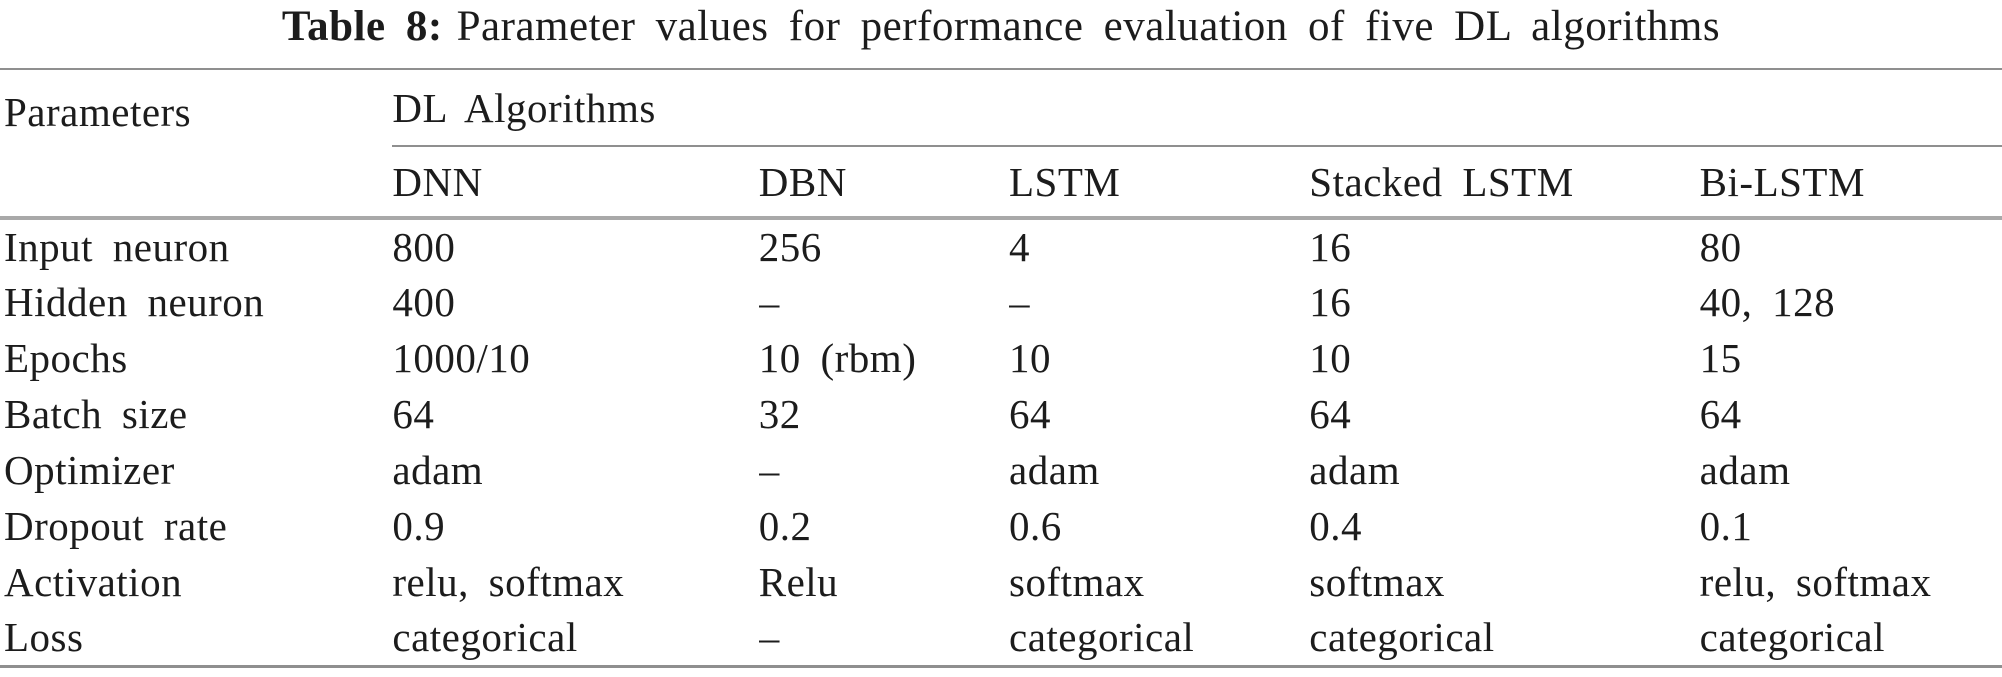 The height and width of the screenshot is (677, 2002). Describe the element at coordinates (117, 247) in the screenshot. I see `row-label: Input neuron` at that location.